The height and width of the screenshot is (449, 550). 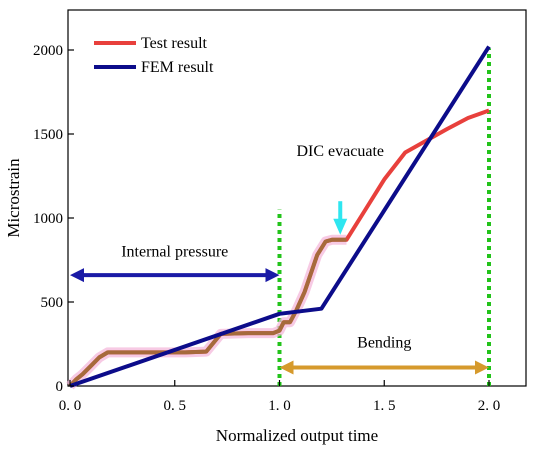 What do you see at coordinates (48, 135) in the screenshot?
I see `y-tick-label: 1500` at bounding box center [48, 135].